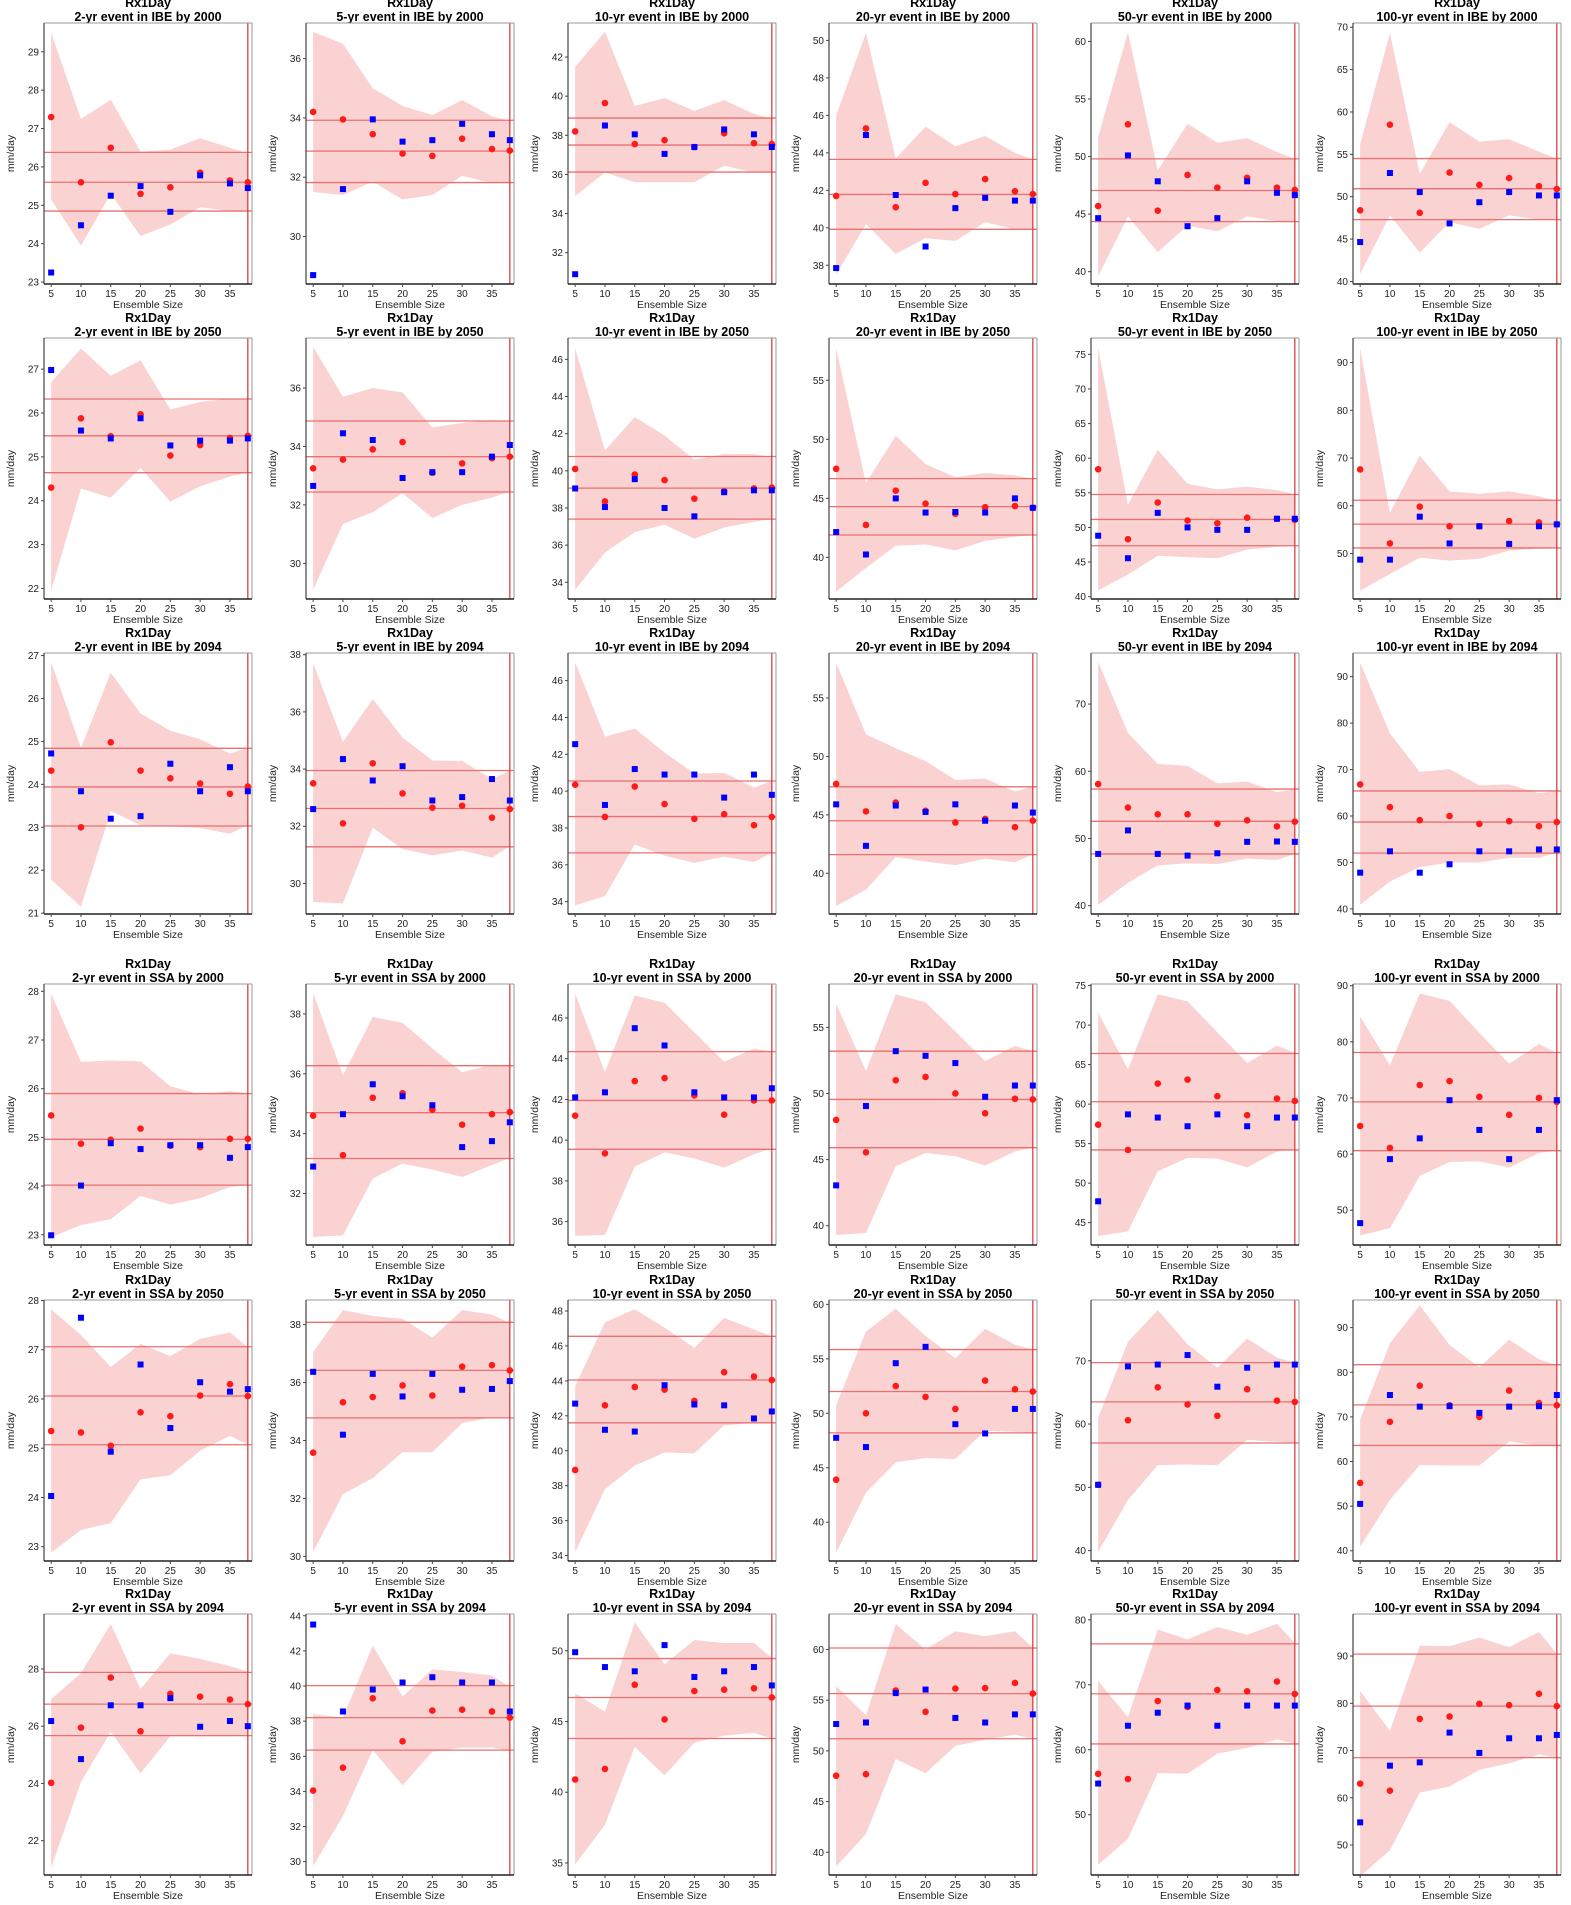  What do you see at coordinates (34, 1449) in the screenshot?
I see `y-tick-label: 25` at bounding box center [34, 1449].